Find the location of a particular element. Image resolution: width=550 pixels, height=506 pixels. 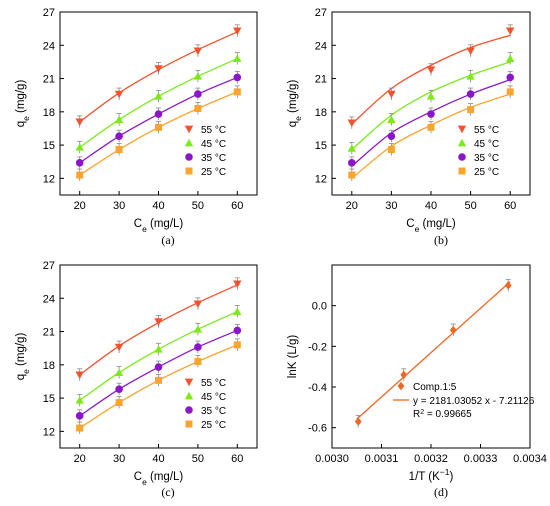

y-axis-label-main: q is located at coordinates (21, 377).